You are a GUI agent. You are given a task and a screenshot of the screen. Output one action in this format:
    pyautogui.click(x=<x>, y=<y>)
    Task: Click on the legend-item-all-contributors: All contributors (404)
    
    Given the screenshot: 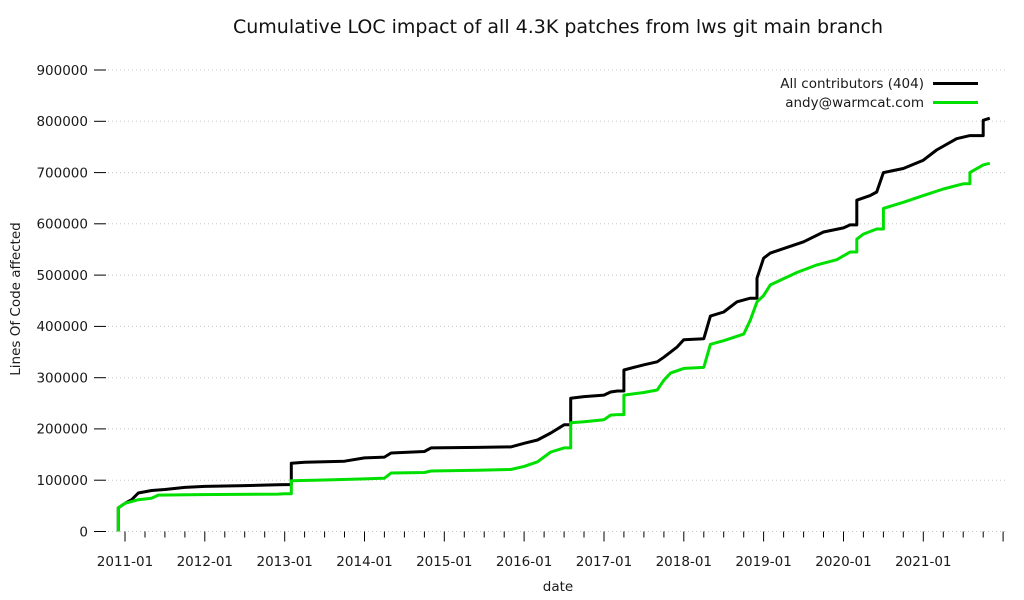 What is the action you would take?
    pyautogui.click(x=879, y=83)
    